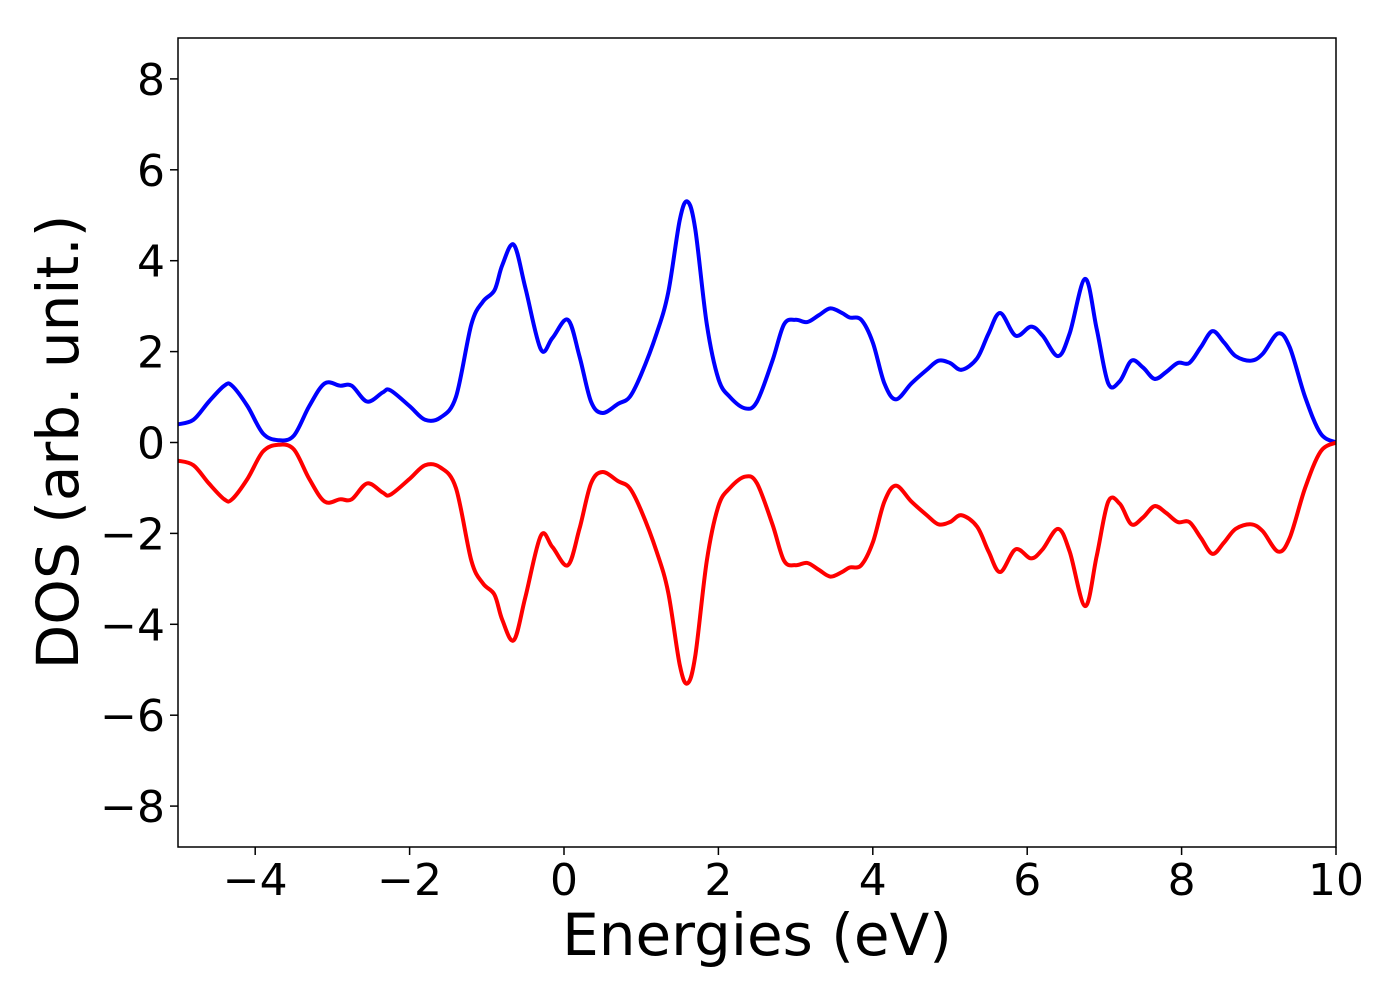 This screenshot has width=1400, height=1000. What do you see at coordinates (255, 880) in the screenshot?
I see `x-tick-label: −4` at bounding box center [255, 880].